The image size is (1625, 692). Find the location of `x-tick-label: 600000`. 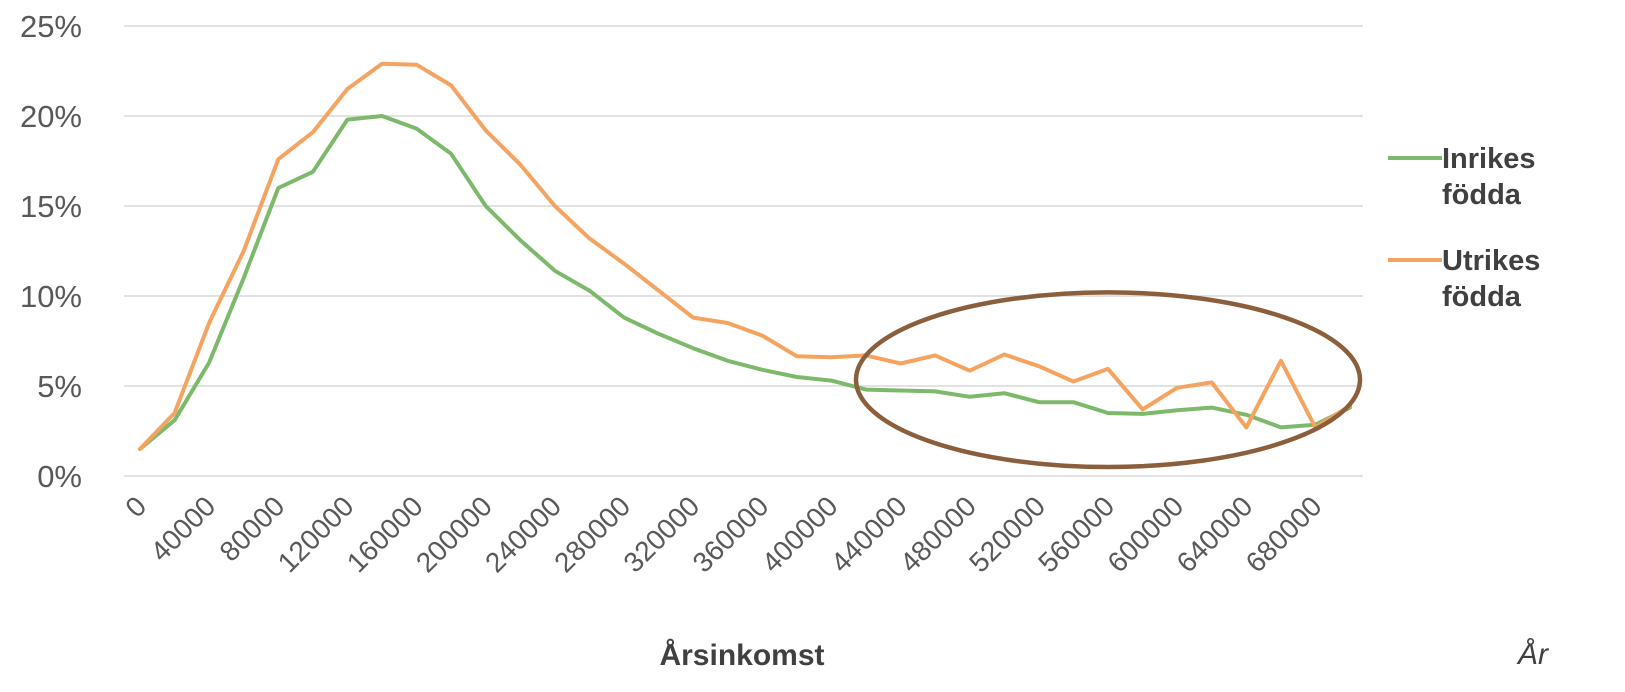

x-tick-label: 600000 is located at coordinates (1145, 534).